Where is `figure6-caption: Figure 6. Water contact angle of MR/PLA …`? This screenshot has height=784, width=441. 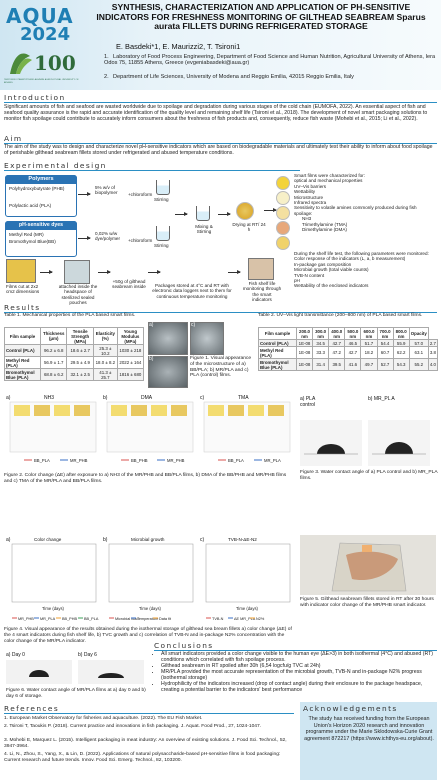
figure6-caption: Figure 6. Water contact angle of MR/PLA … is located at coordinates (76, 693).